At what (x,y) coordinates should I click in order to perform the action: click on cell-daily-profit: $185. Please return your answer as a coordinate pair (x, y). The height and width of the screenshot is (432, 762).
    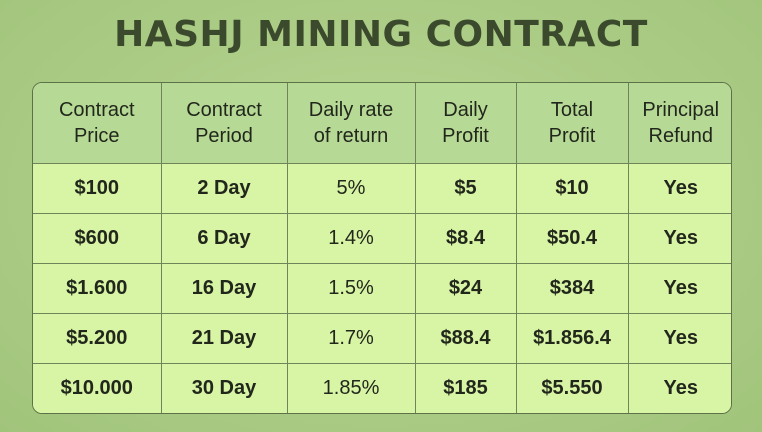
    Looking at the image, I should click on (465, 387).